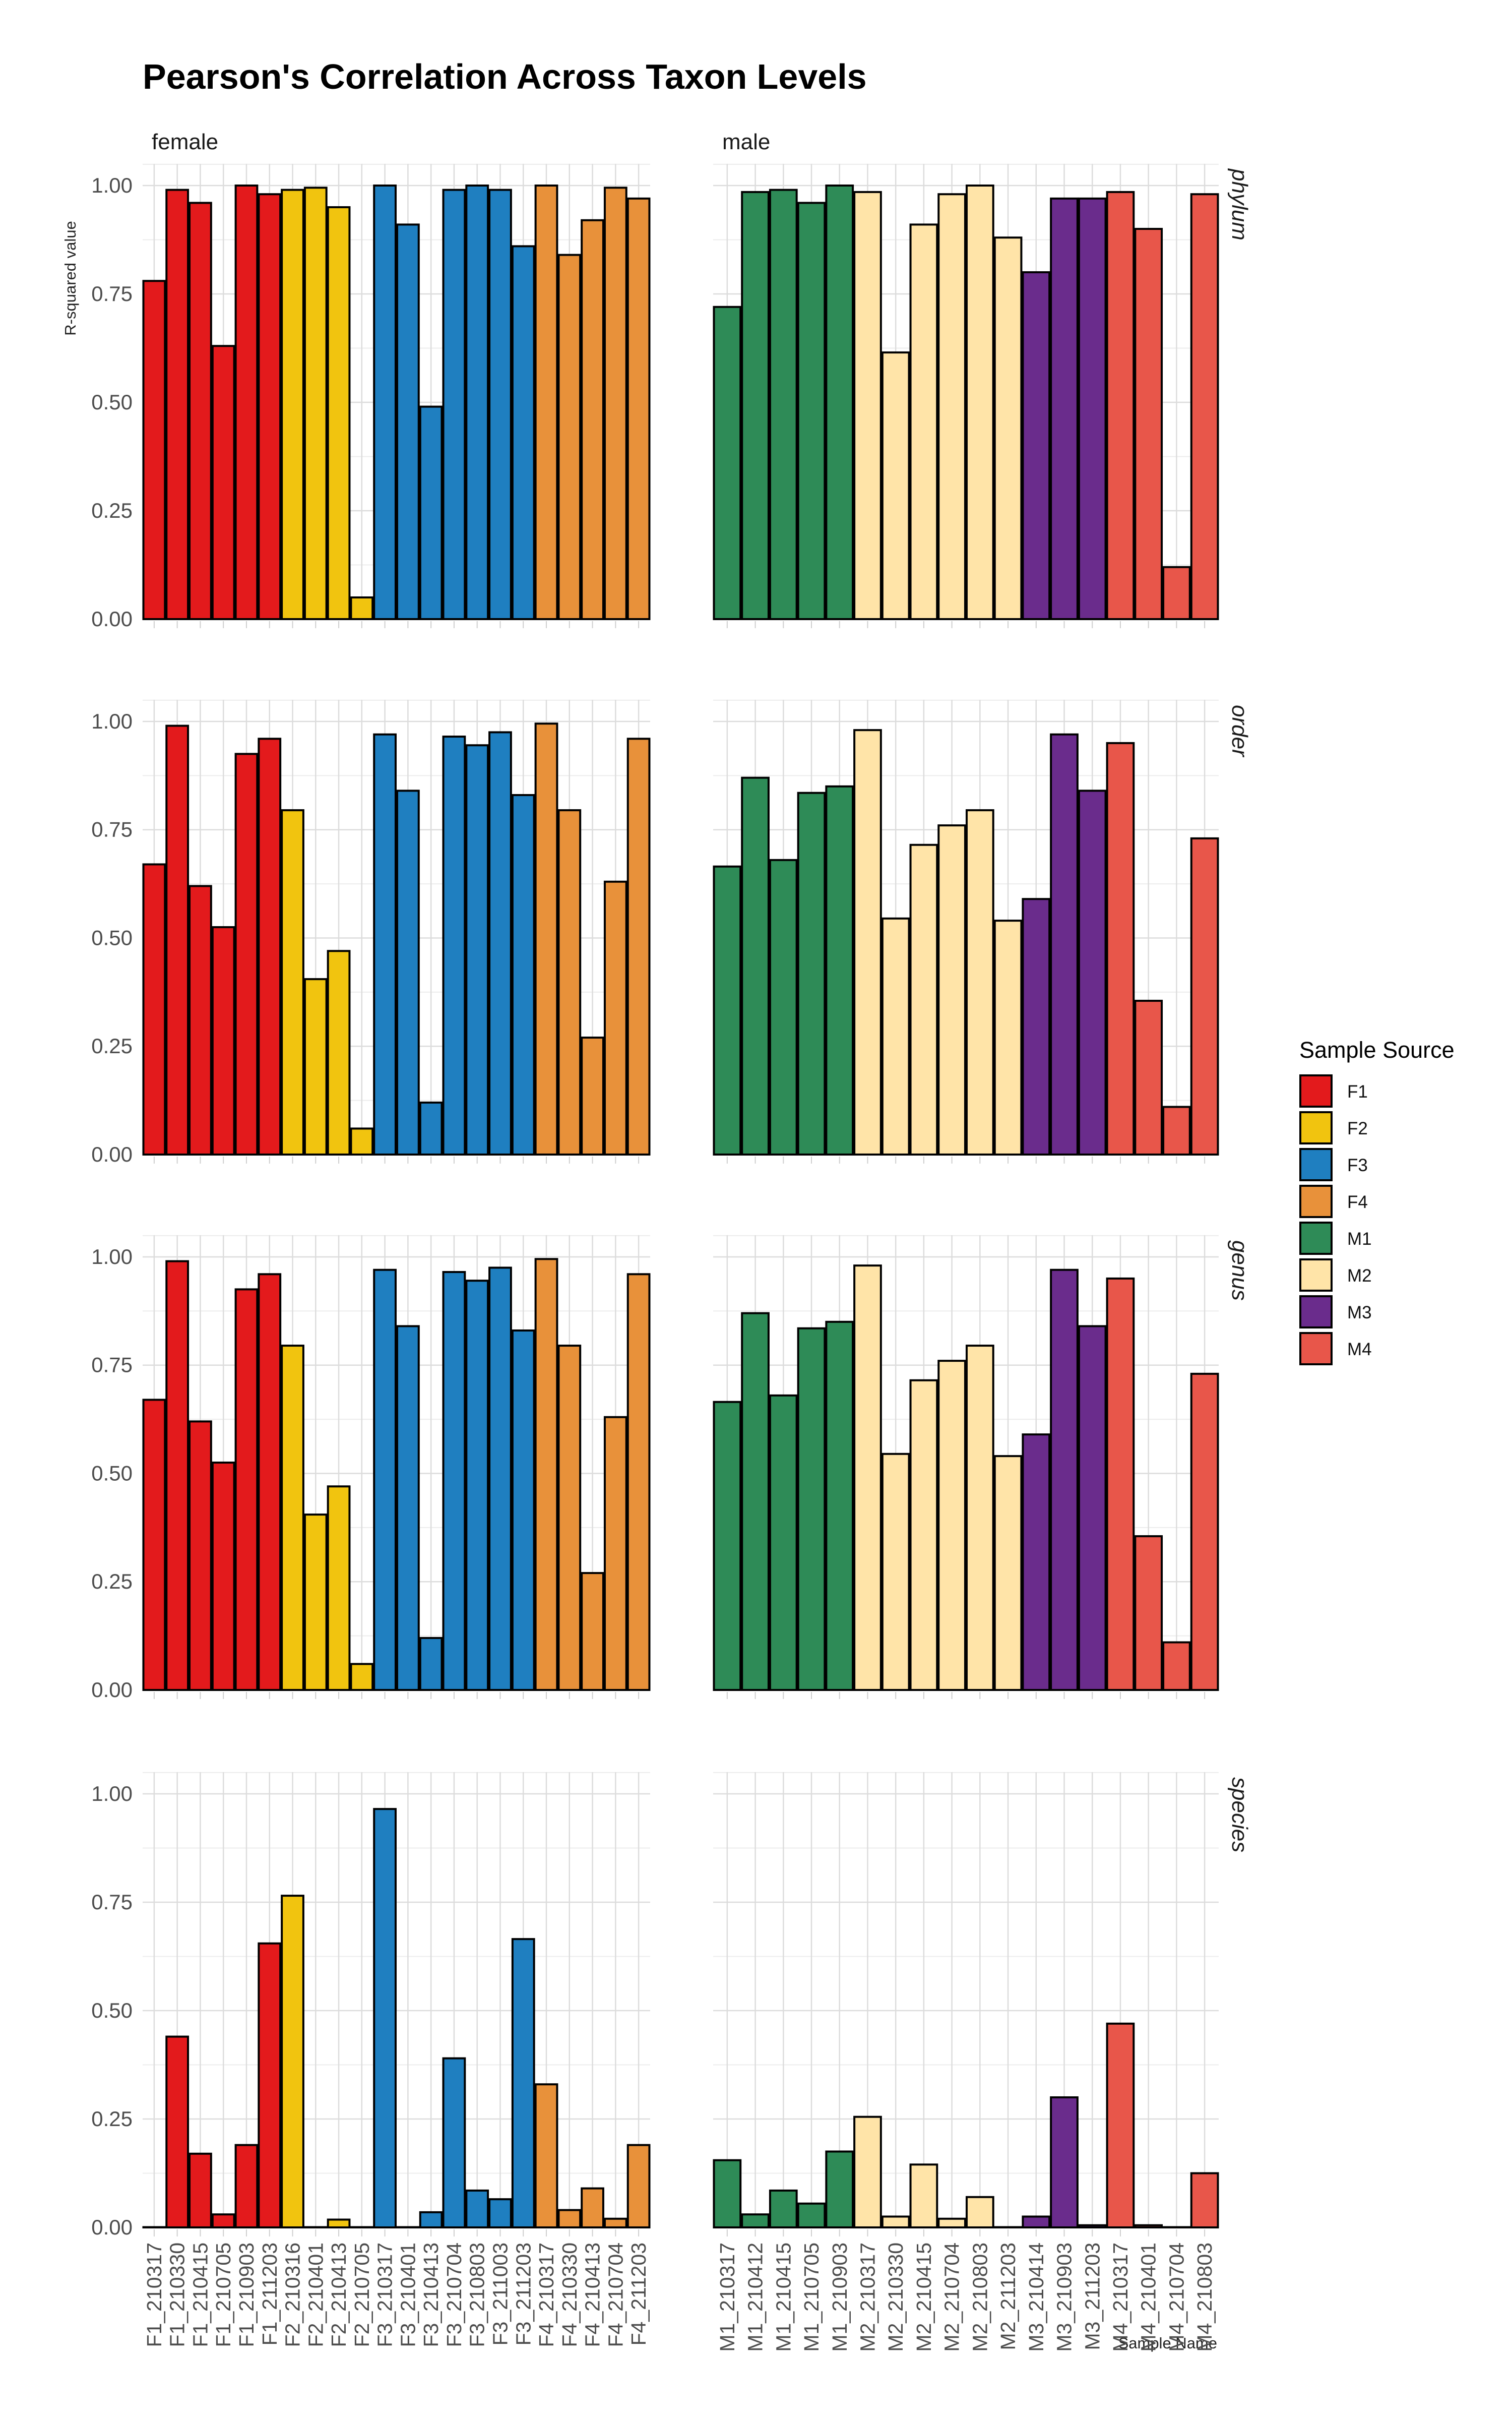 This screenshot has width=1512, height=2420. I want to click on x-tick-label: F3_210317, so click(385, 2295).